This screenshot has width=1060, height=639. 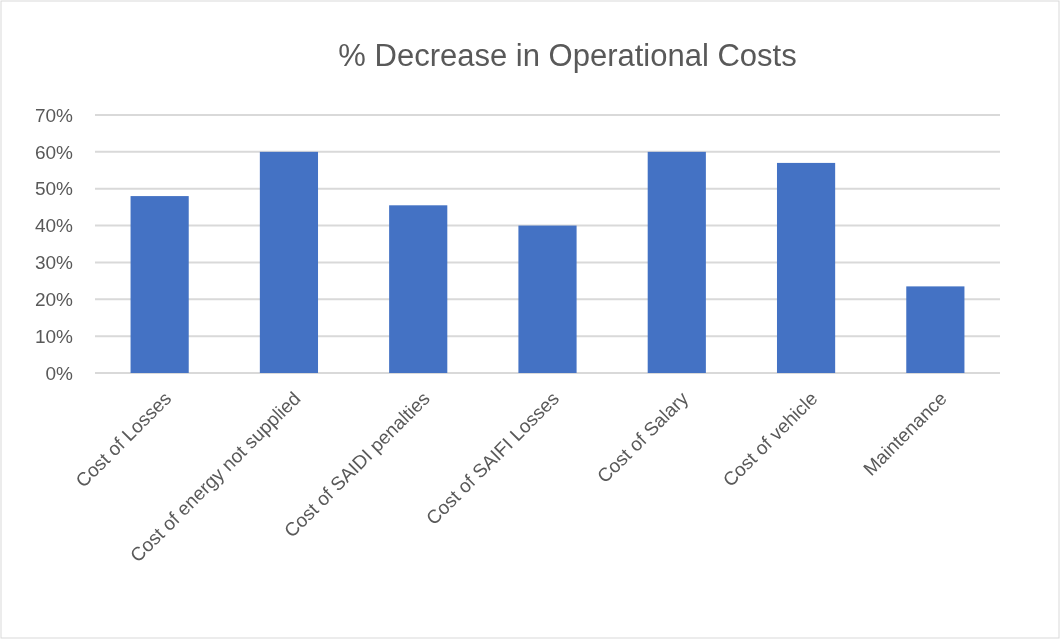 I want to click on y-tick-label: 30%, so click(x=54, y=263).